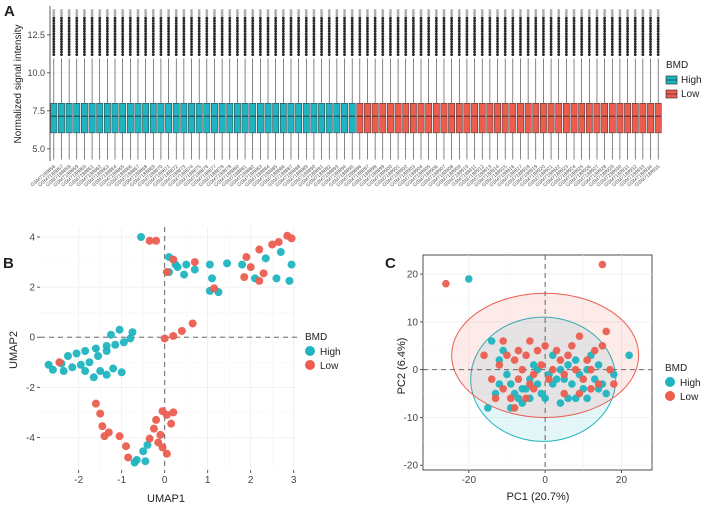 The image size is (708, 508). Describe the element at coordinates (429, 84) in the screenshot. I see `box-GSM7188905` at that location.